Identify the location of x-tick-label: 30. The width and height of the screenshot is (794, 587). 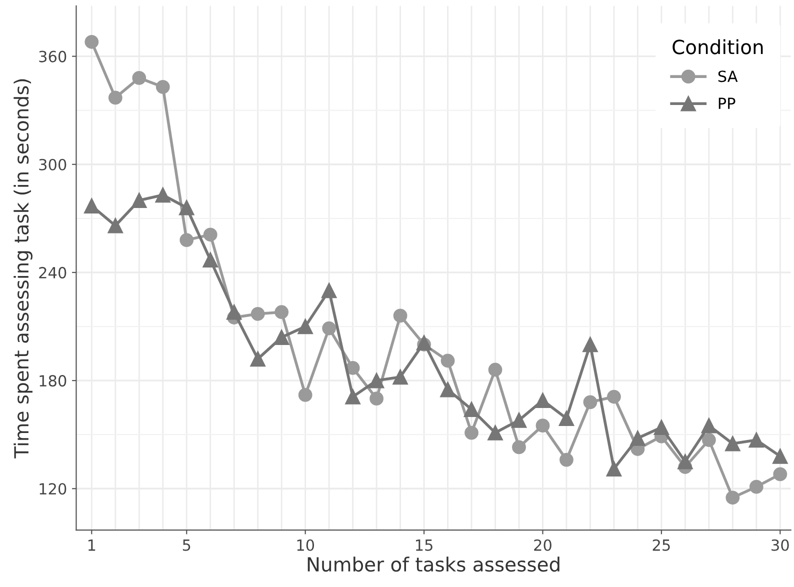
(780, 545).